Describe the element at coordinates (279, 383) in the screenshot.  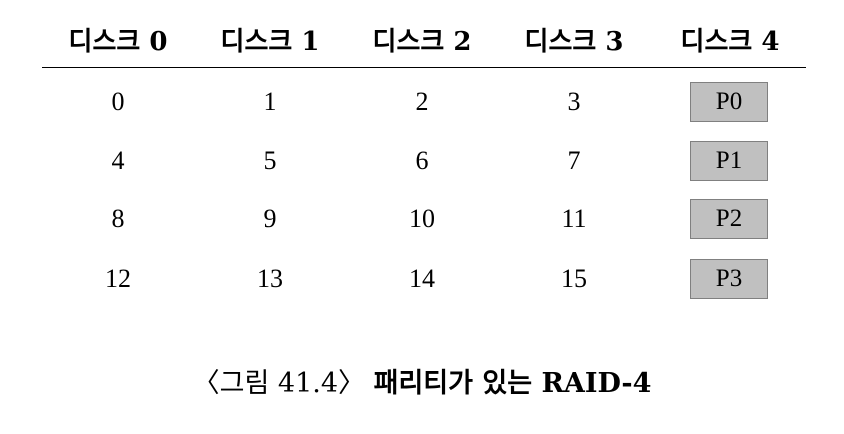
I see `figure-number: 〈그림 41.4〉` at that location.